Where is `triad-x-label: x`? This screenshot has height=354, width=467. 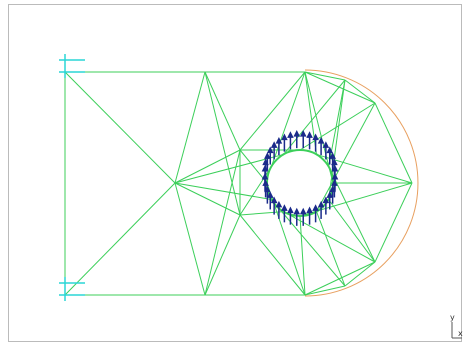
triad-x-label: x is located at coordinates (460, 333).